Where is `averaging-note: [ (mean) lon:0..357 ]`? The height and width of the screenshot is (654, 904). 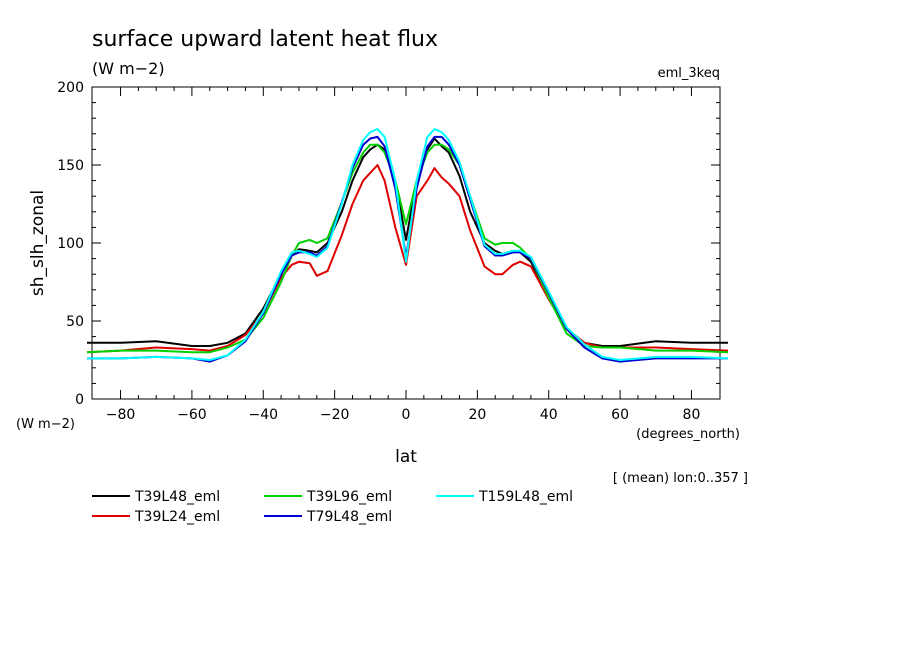 averaging-note: [ (mean) lon:0..357 ] is located at coordinates (680, 478).